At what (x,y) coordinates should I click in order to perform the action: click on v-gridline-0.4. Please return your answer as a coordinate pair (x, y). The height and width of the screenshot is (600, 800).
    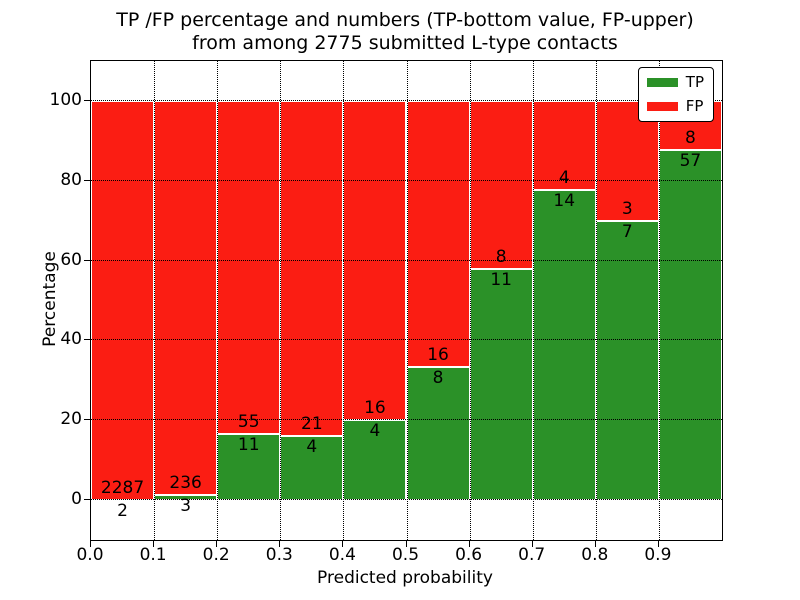
    Looking at the image, I should click on (344, 300).